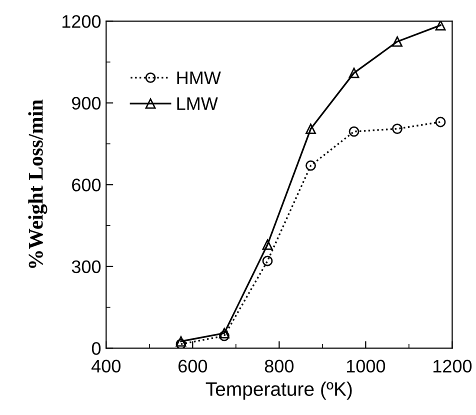  What do you see at coordinates (86, 103) in the screenshot?
I see `y-tick-label: 900` at bounding box center [86, 103].